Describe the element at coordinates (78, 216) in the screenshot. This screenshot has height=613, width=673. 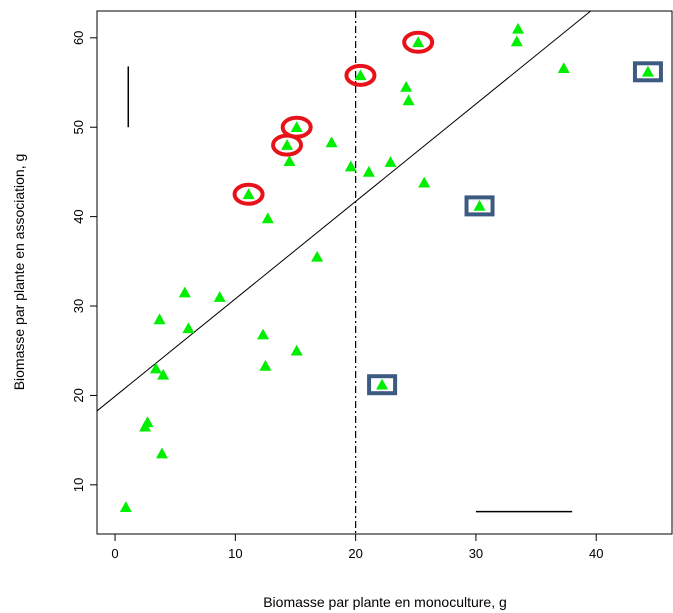
I see `y-tick-label: 40` at that location.